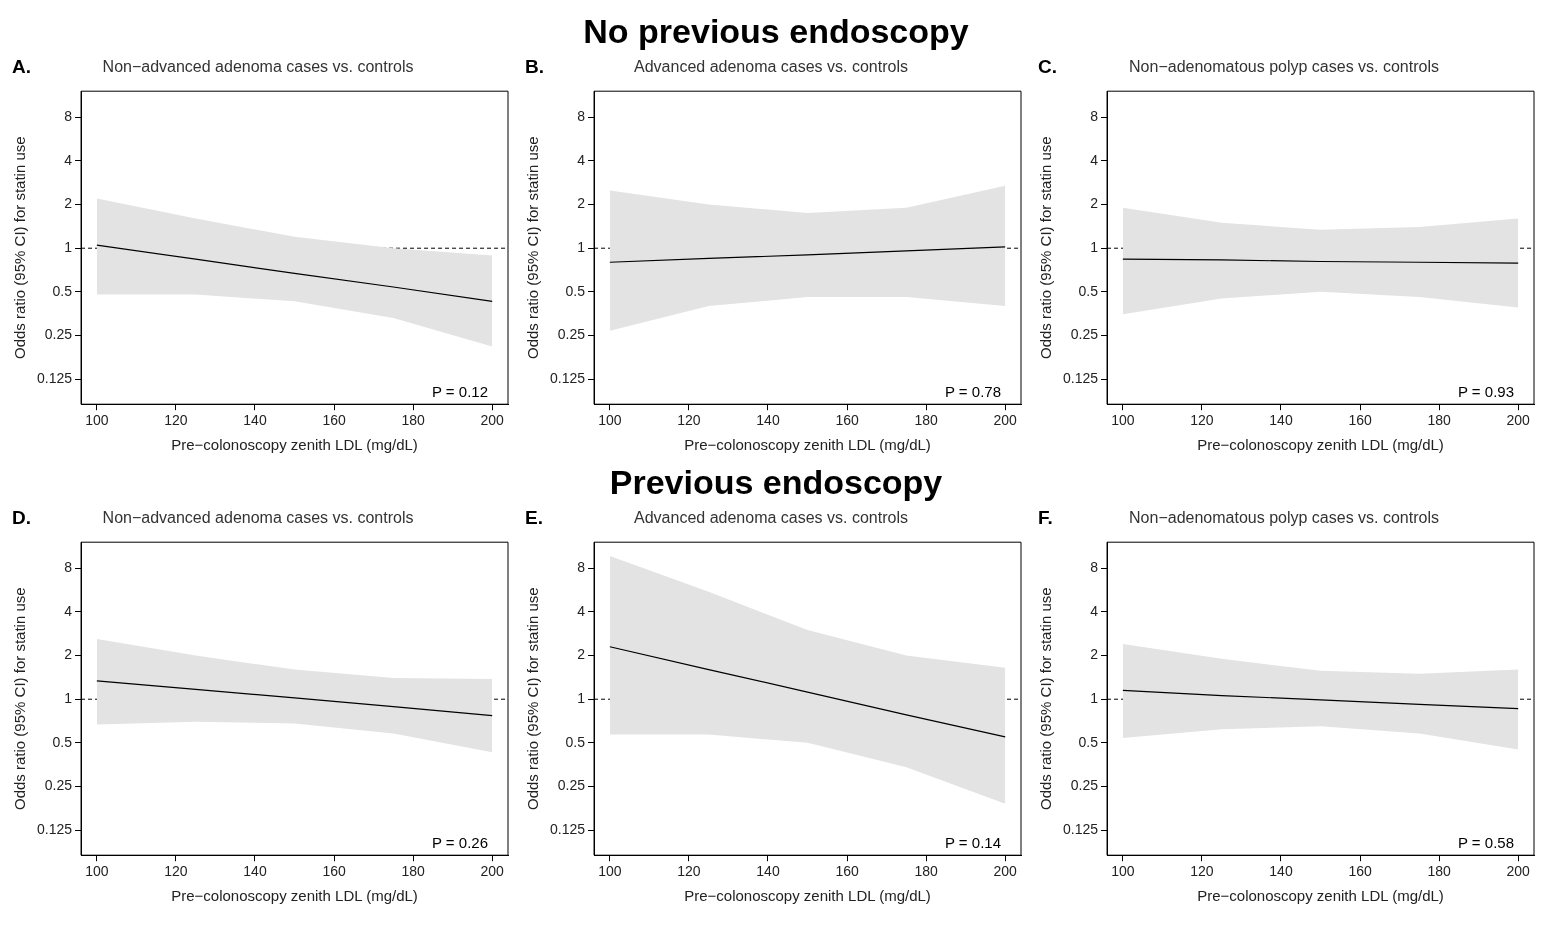  Describe the element at coordinates (21, 518) in the screenshot. I see `text: D.` at that location.